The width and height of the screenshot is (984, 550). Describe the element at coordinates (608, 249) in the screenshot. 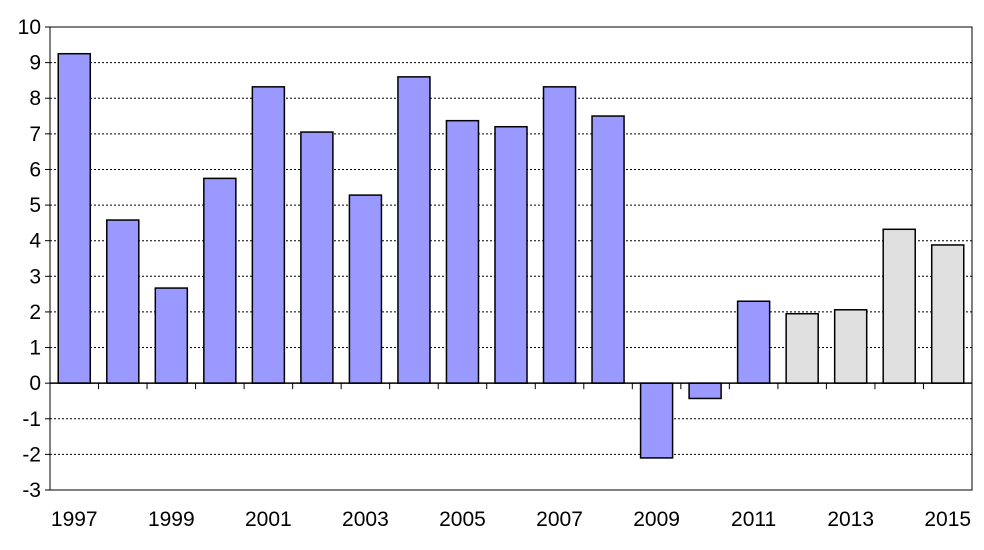

I see `bar-2008` at that location.